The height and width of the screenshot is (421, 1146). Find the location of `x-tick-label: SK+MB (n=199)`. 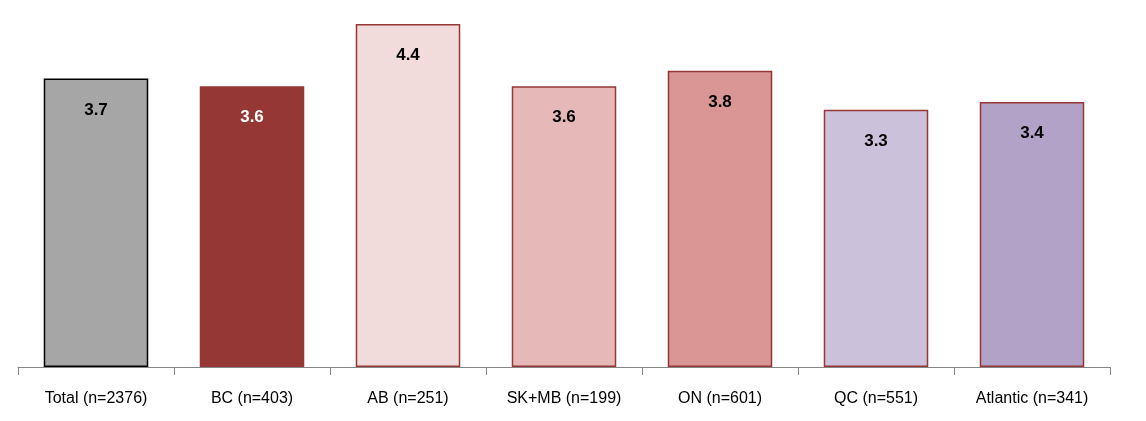

x-tick-label: SK+MB (n=199) is located at coordinates (564, 397).